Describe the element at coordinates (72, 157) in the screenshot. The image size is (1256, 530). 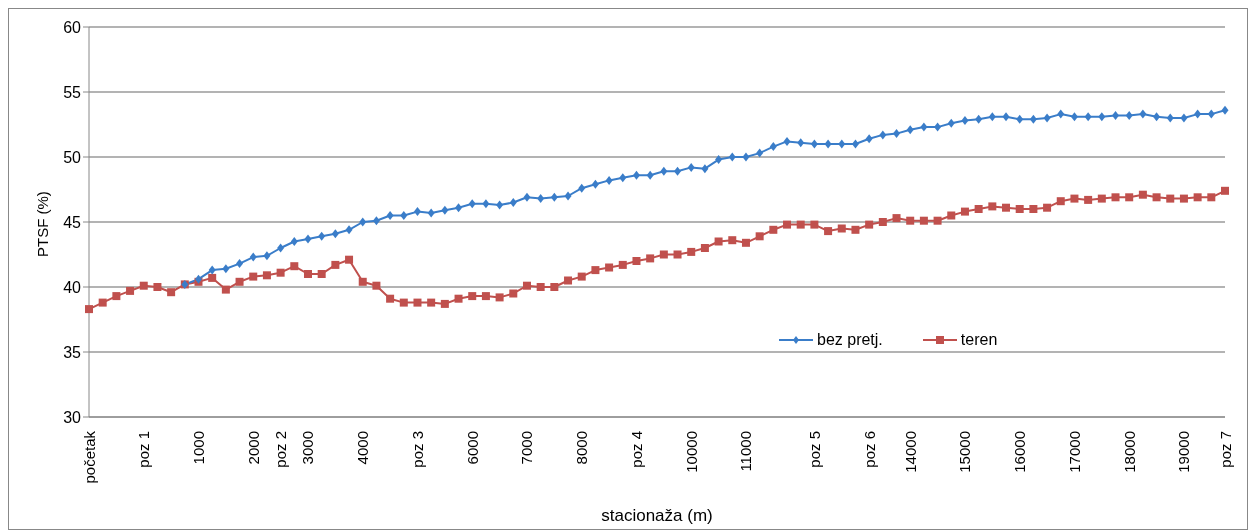
I see `y-tick-label: 50` at that location.